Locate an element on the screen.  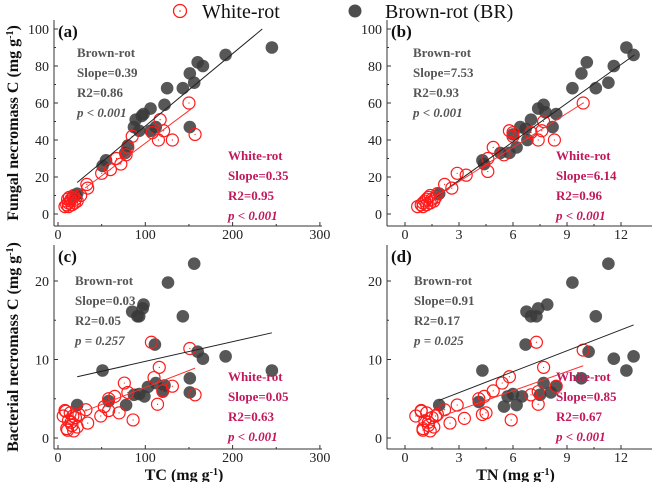
white-rot-stats-r-squared: R2=0.95 is located at coordinates (251, 195).